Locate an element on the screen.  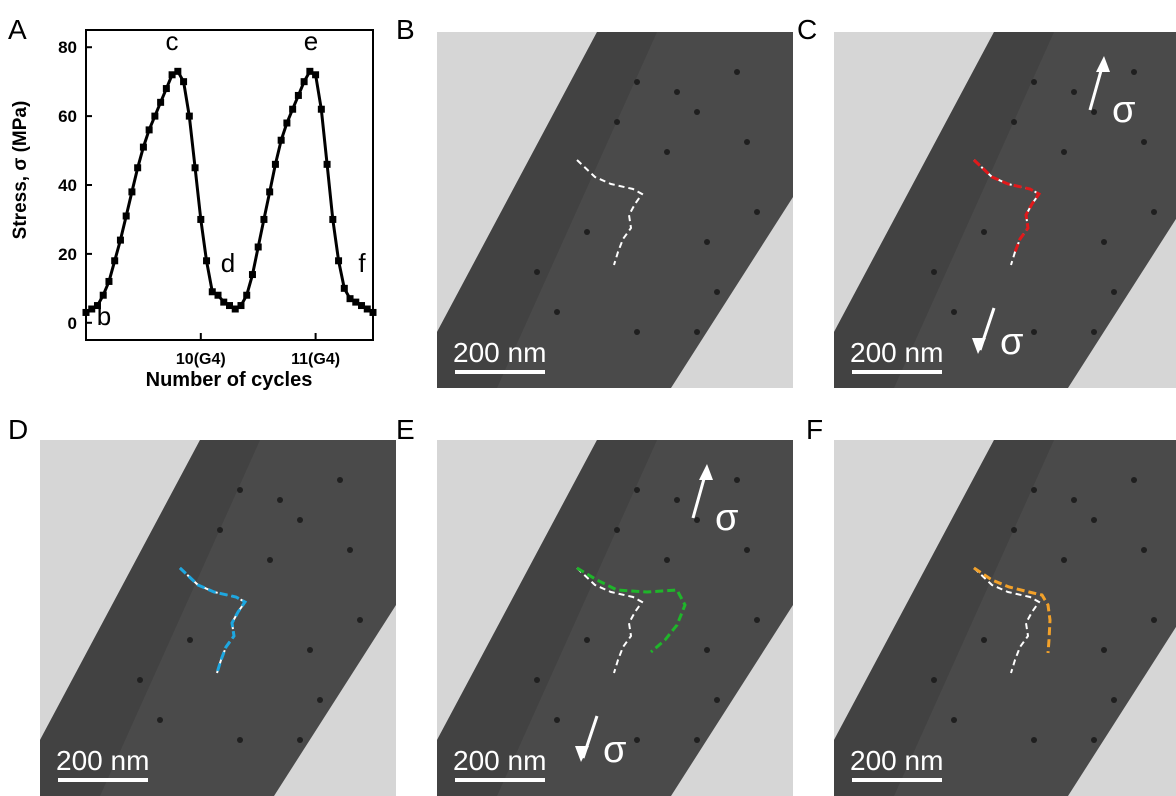
panel-letter-a: A is located at coordinates (17, 29).